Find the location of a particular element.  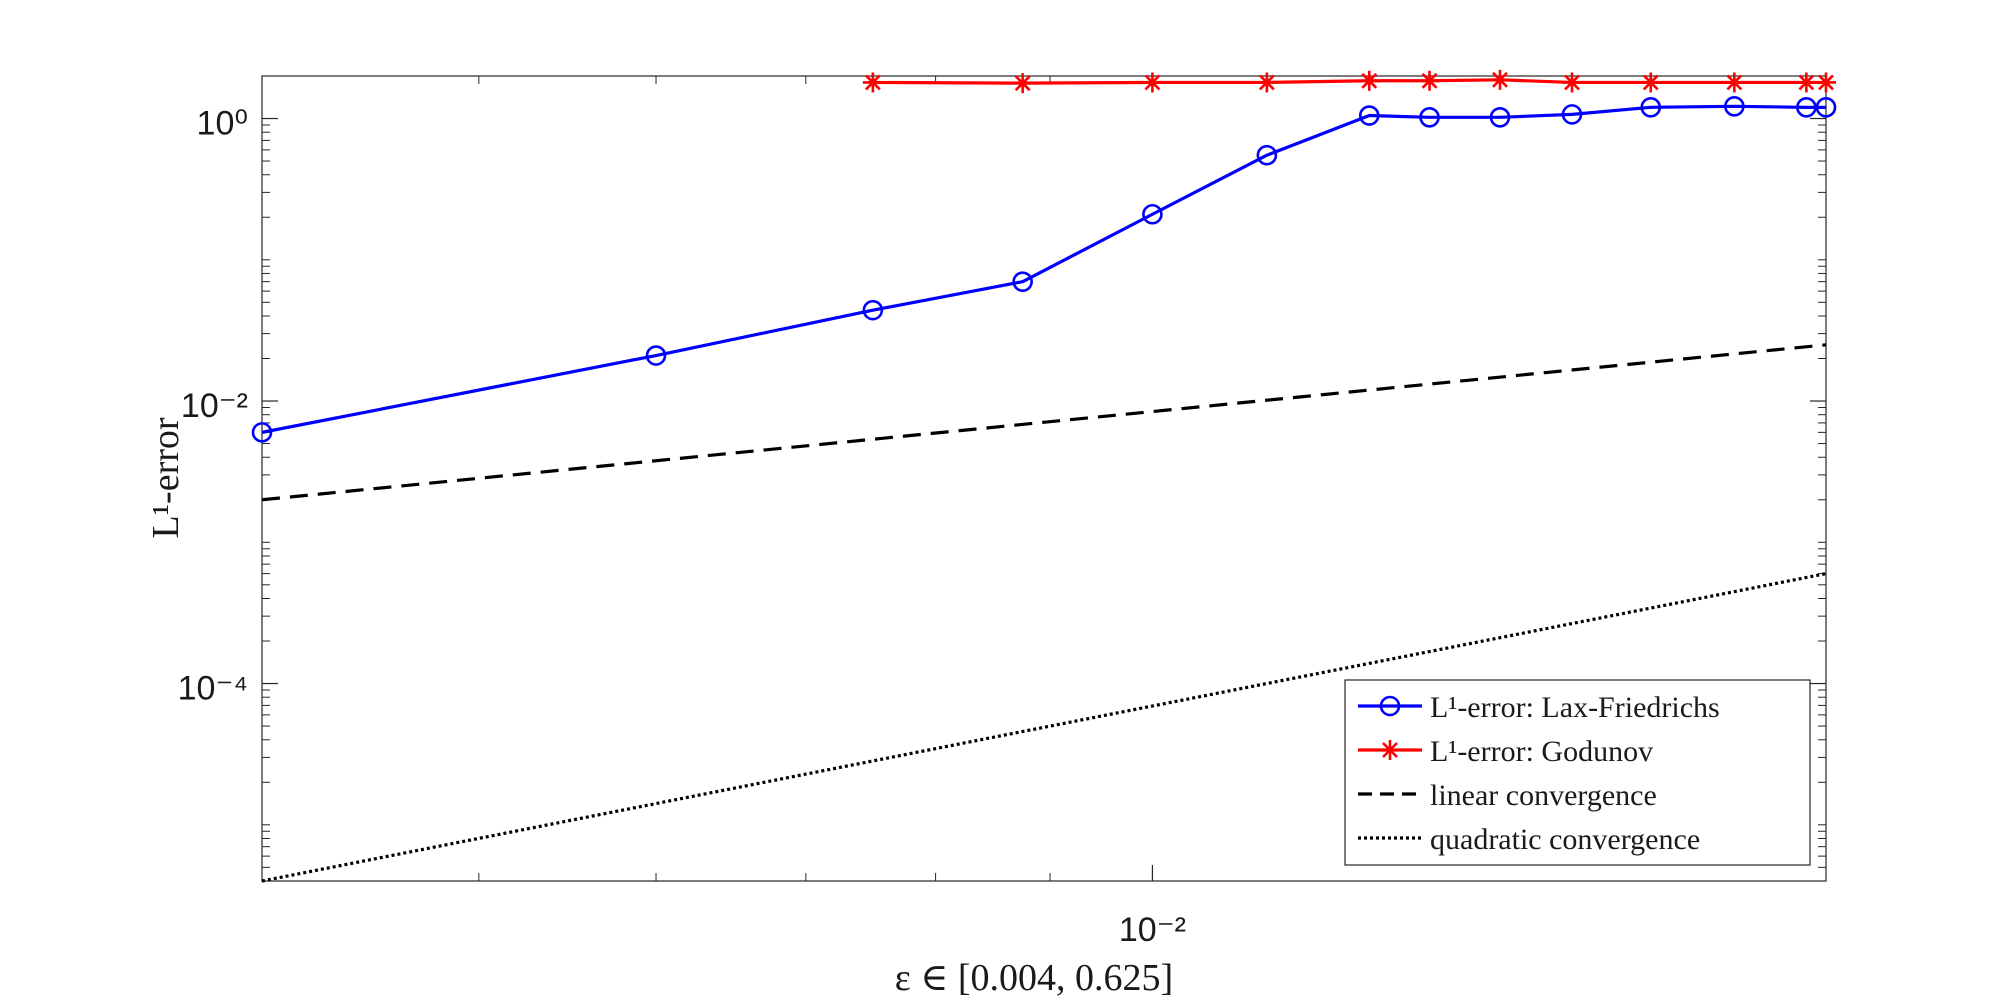

legend-marker-l-error-lax-friedrichs is located at coordinates (1390, 706).